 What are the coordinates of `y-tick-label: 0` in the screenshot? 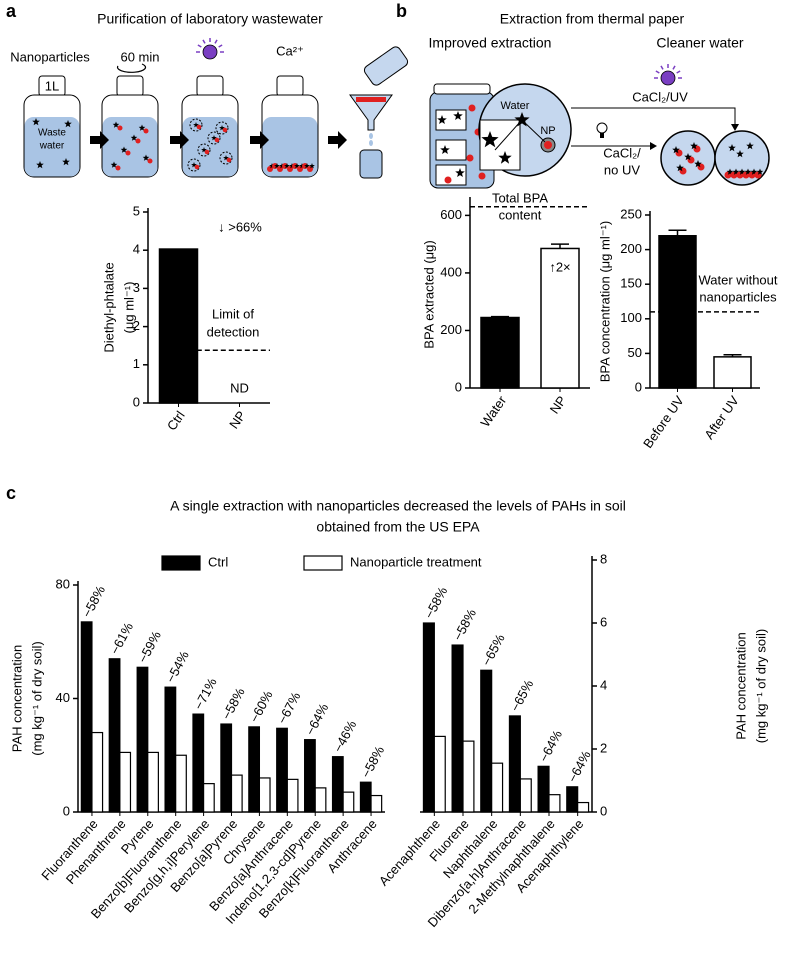 It's located at (458, 386).